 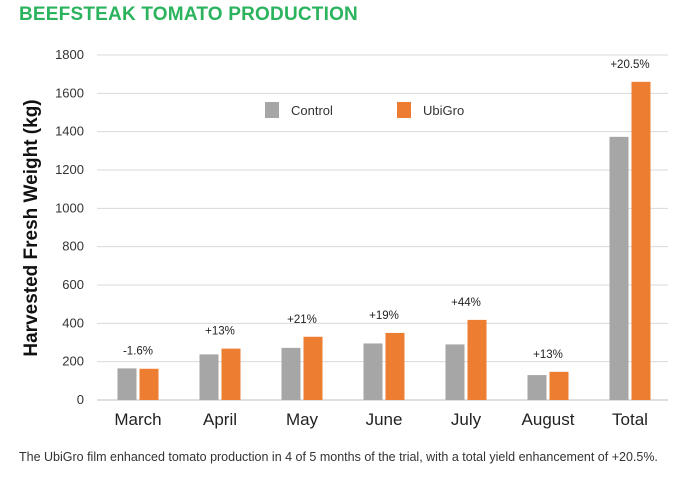 I want to click on bar-control-august, so click(x=537, y=387).